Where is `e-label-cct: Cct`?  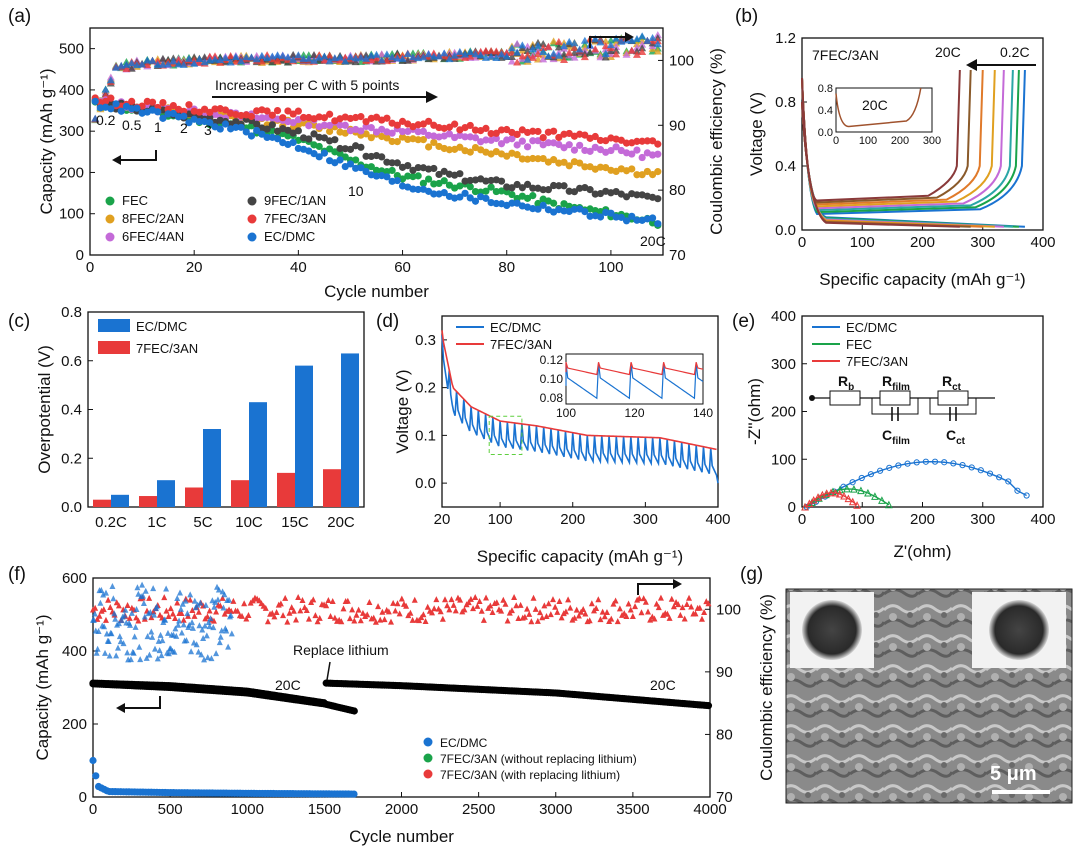
e-label-cct: Cct is located at coordinates (956, 437).